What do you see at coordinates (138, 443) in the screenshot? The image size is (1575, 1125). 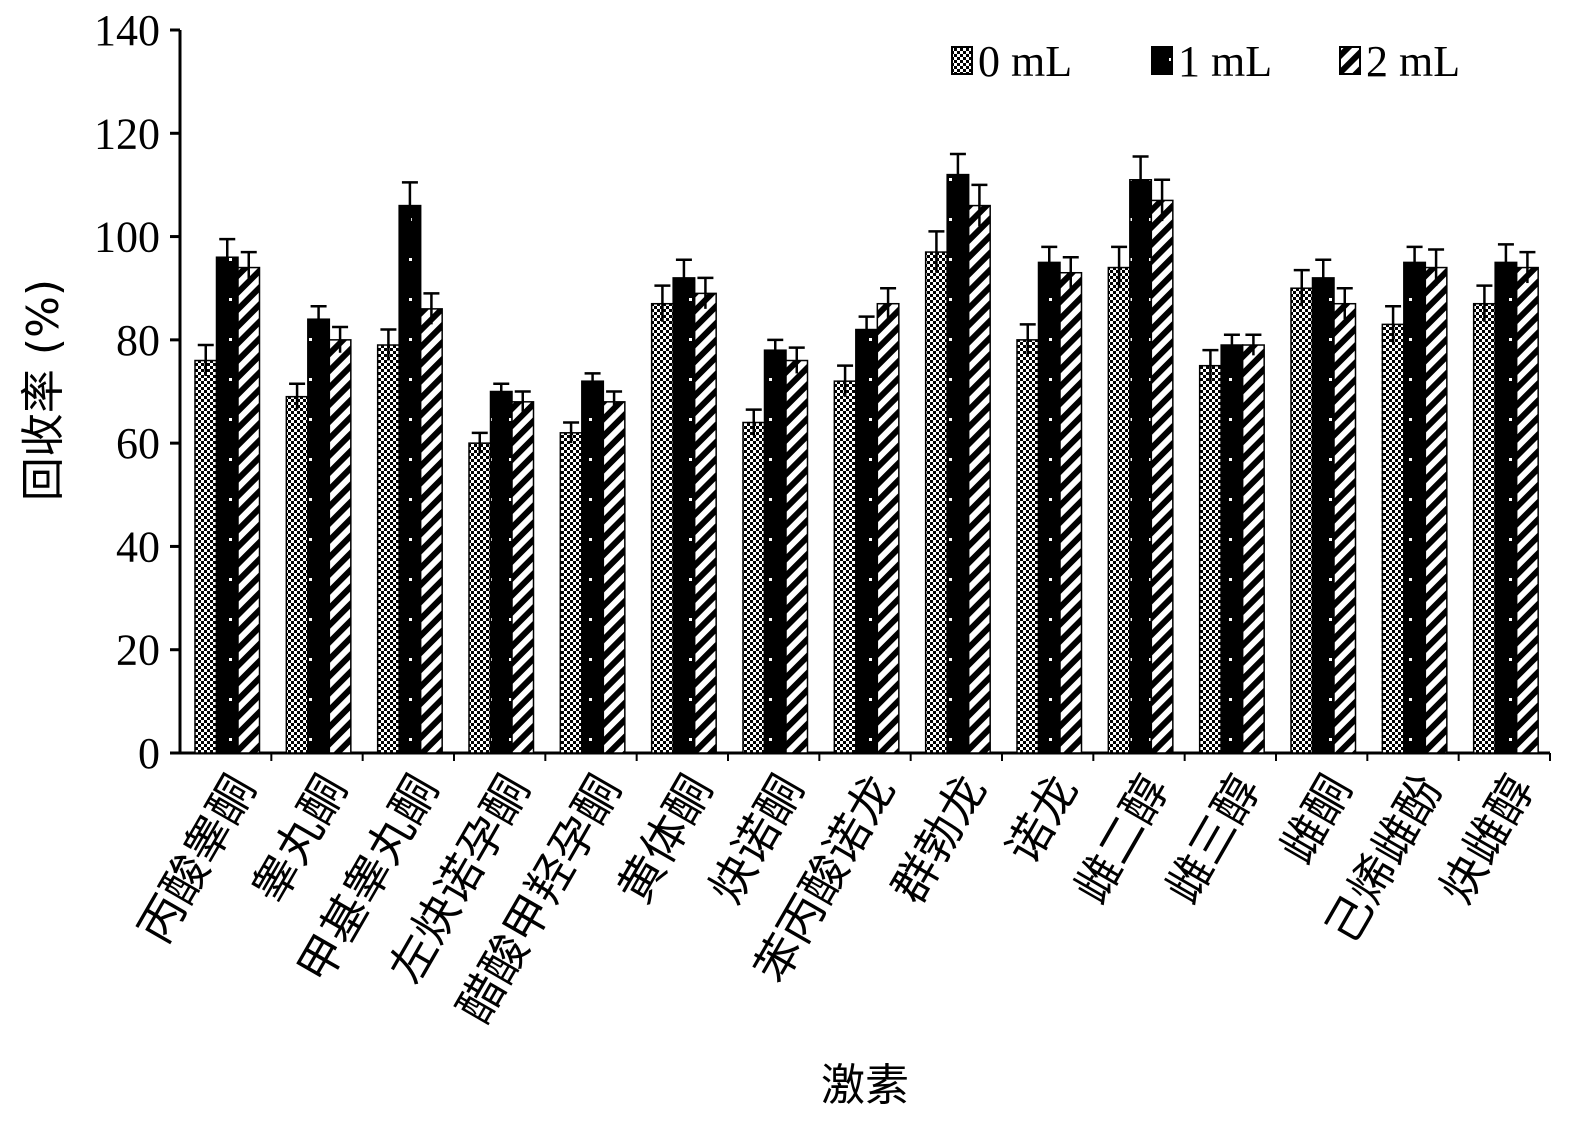 I see `y-tick-label: 60` at bounding box center [138, 443].